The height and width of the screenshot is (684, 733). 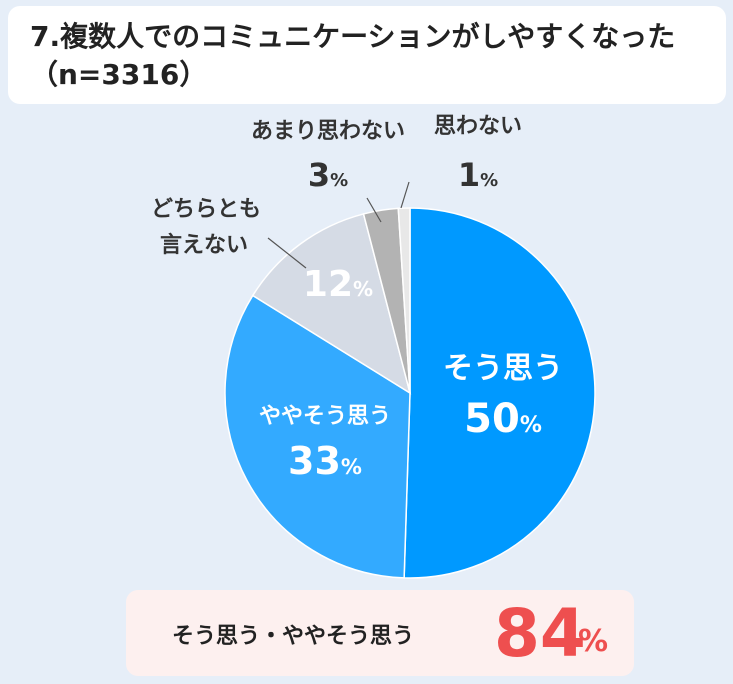 I want to click on slice-label-1: そう思う, so click(x=503, y=368).